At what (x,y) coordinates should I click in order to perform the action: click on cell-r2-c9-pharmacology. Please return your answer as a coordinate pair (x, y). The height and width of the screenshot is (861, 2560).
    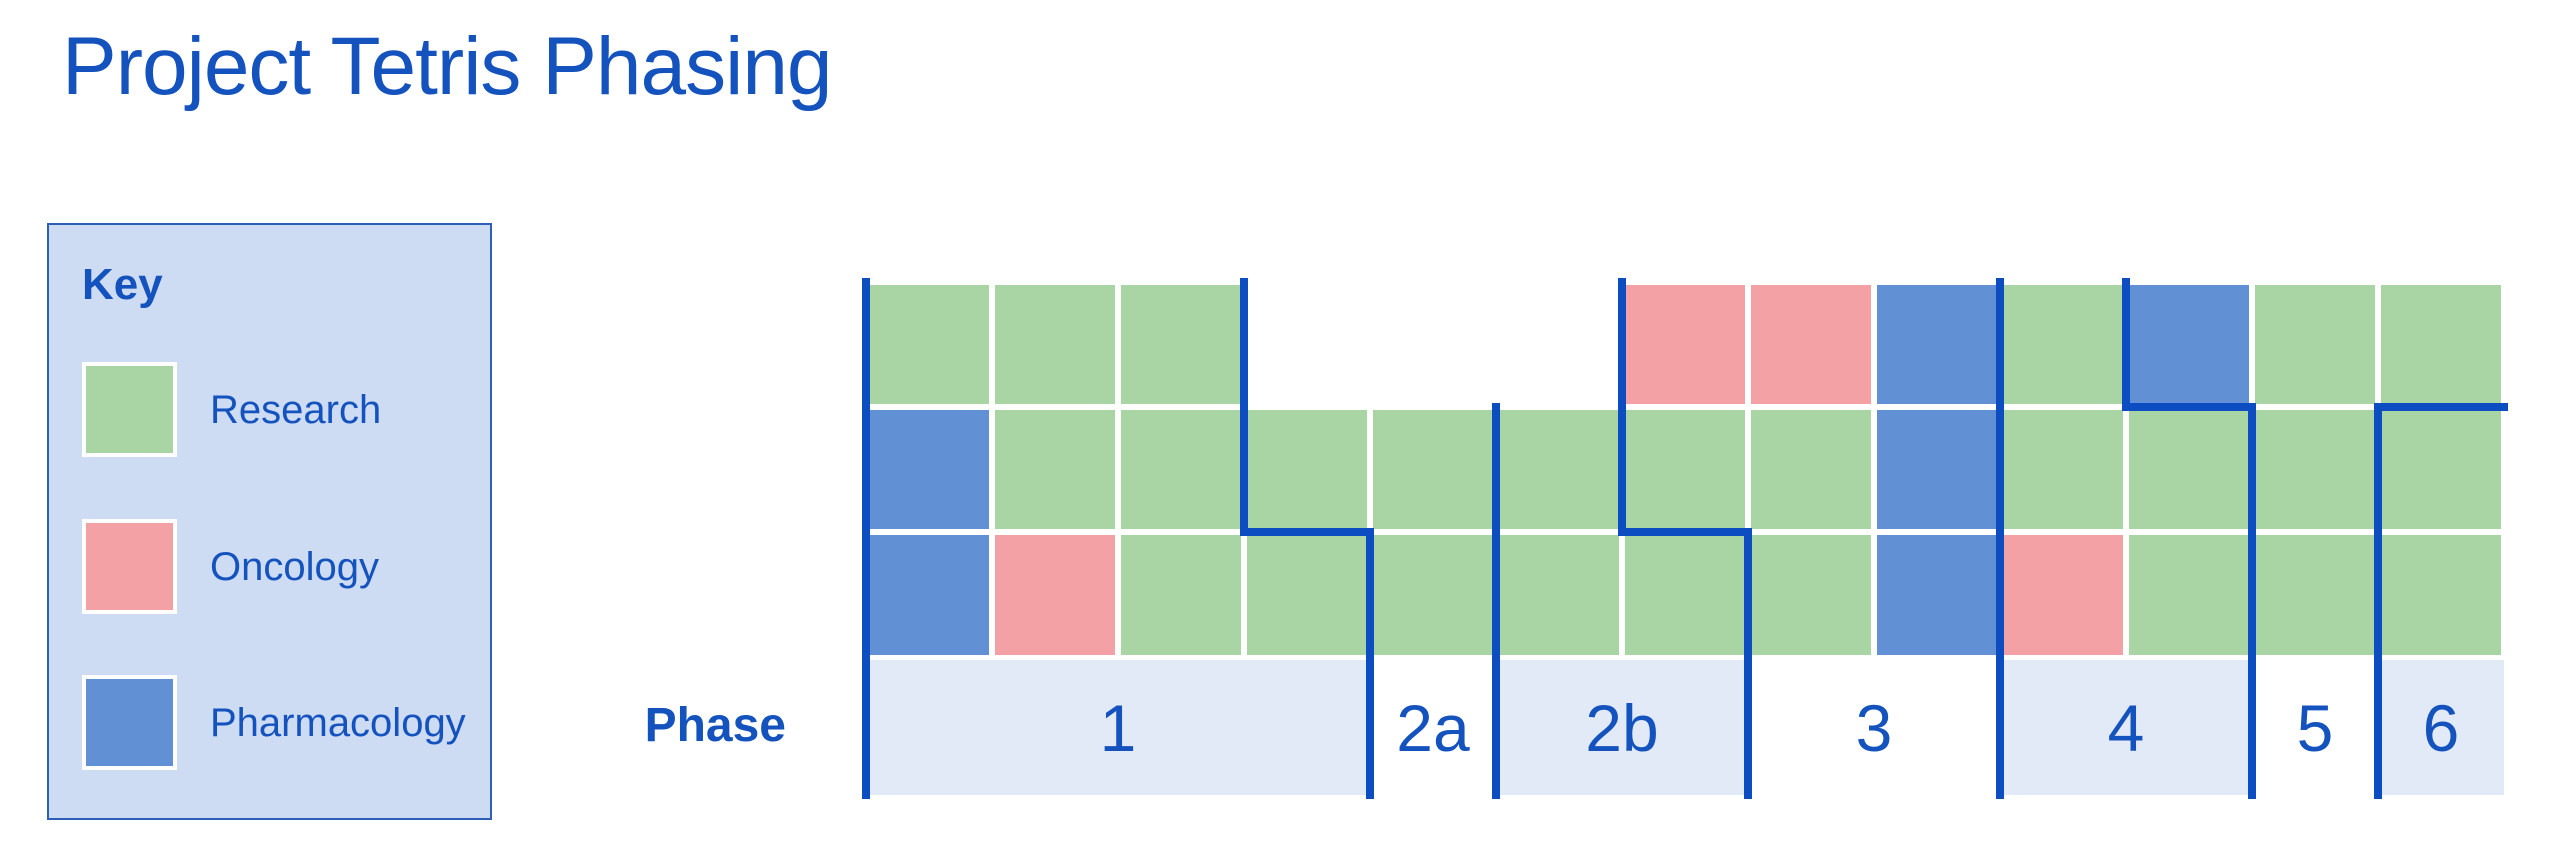
    Looking at the image, I should click on (1937, 469).